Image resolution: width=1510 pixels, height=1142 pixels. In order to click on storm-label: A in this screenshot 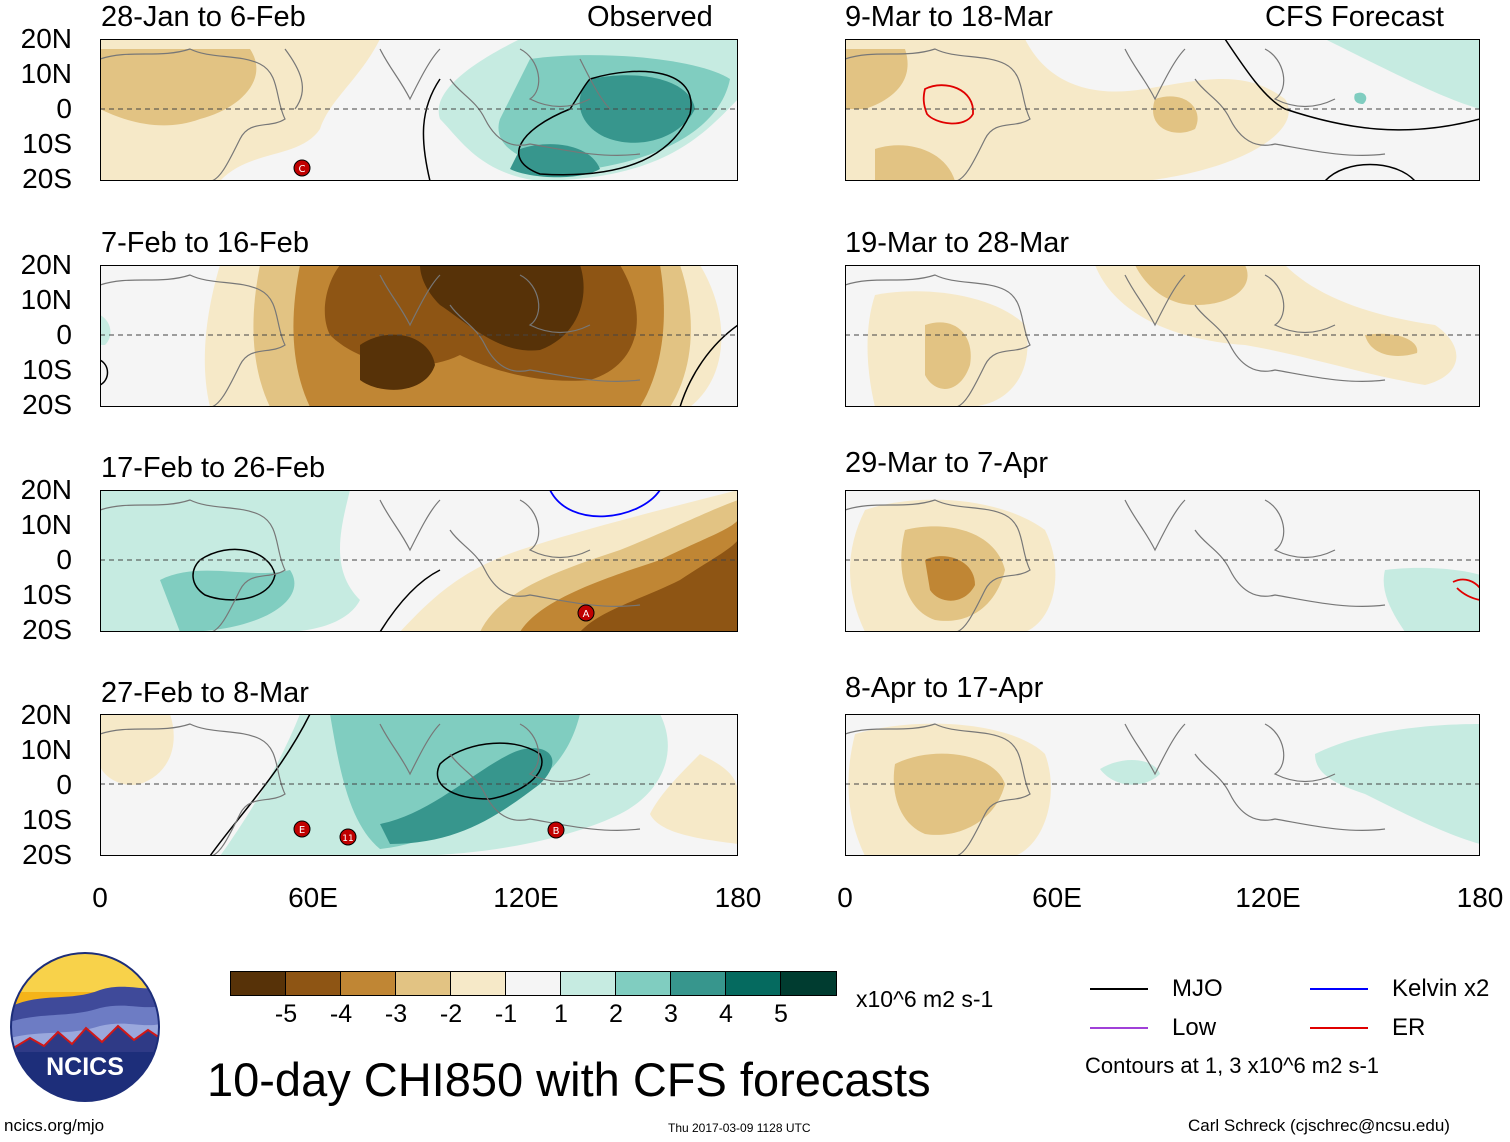, I will do `click(586, 614)`.